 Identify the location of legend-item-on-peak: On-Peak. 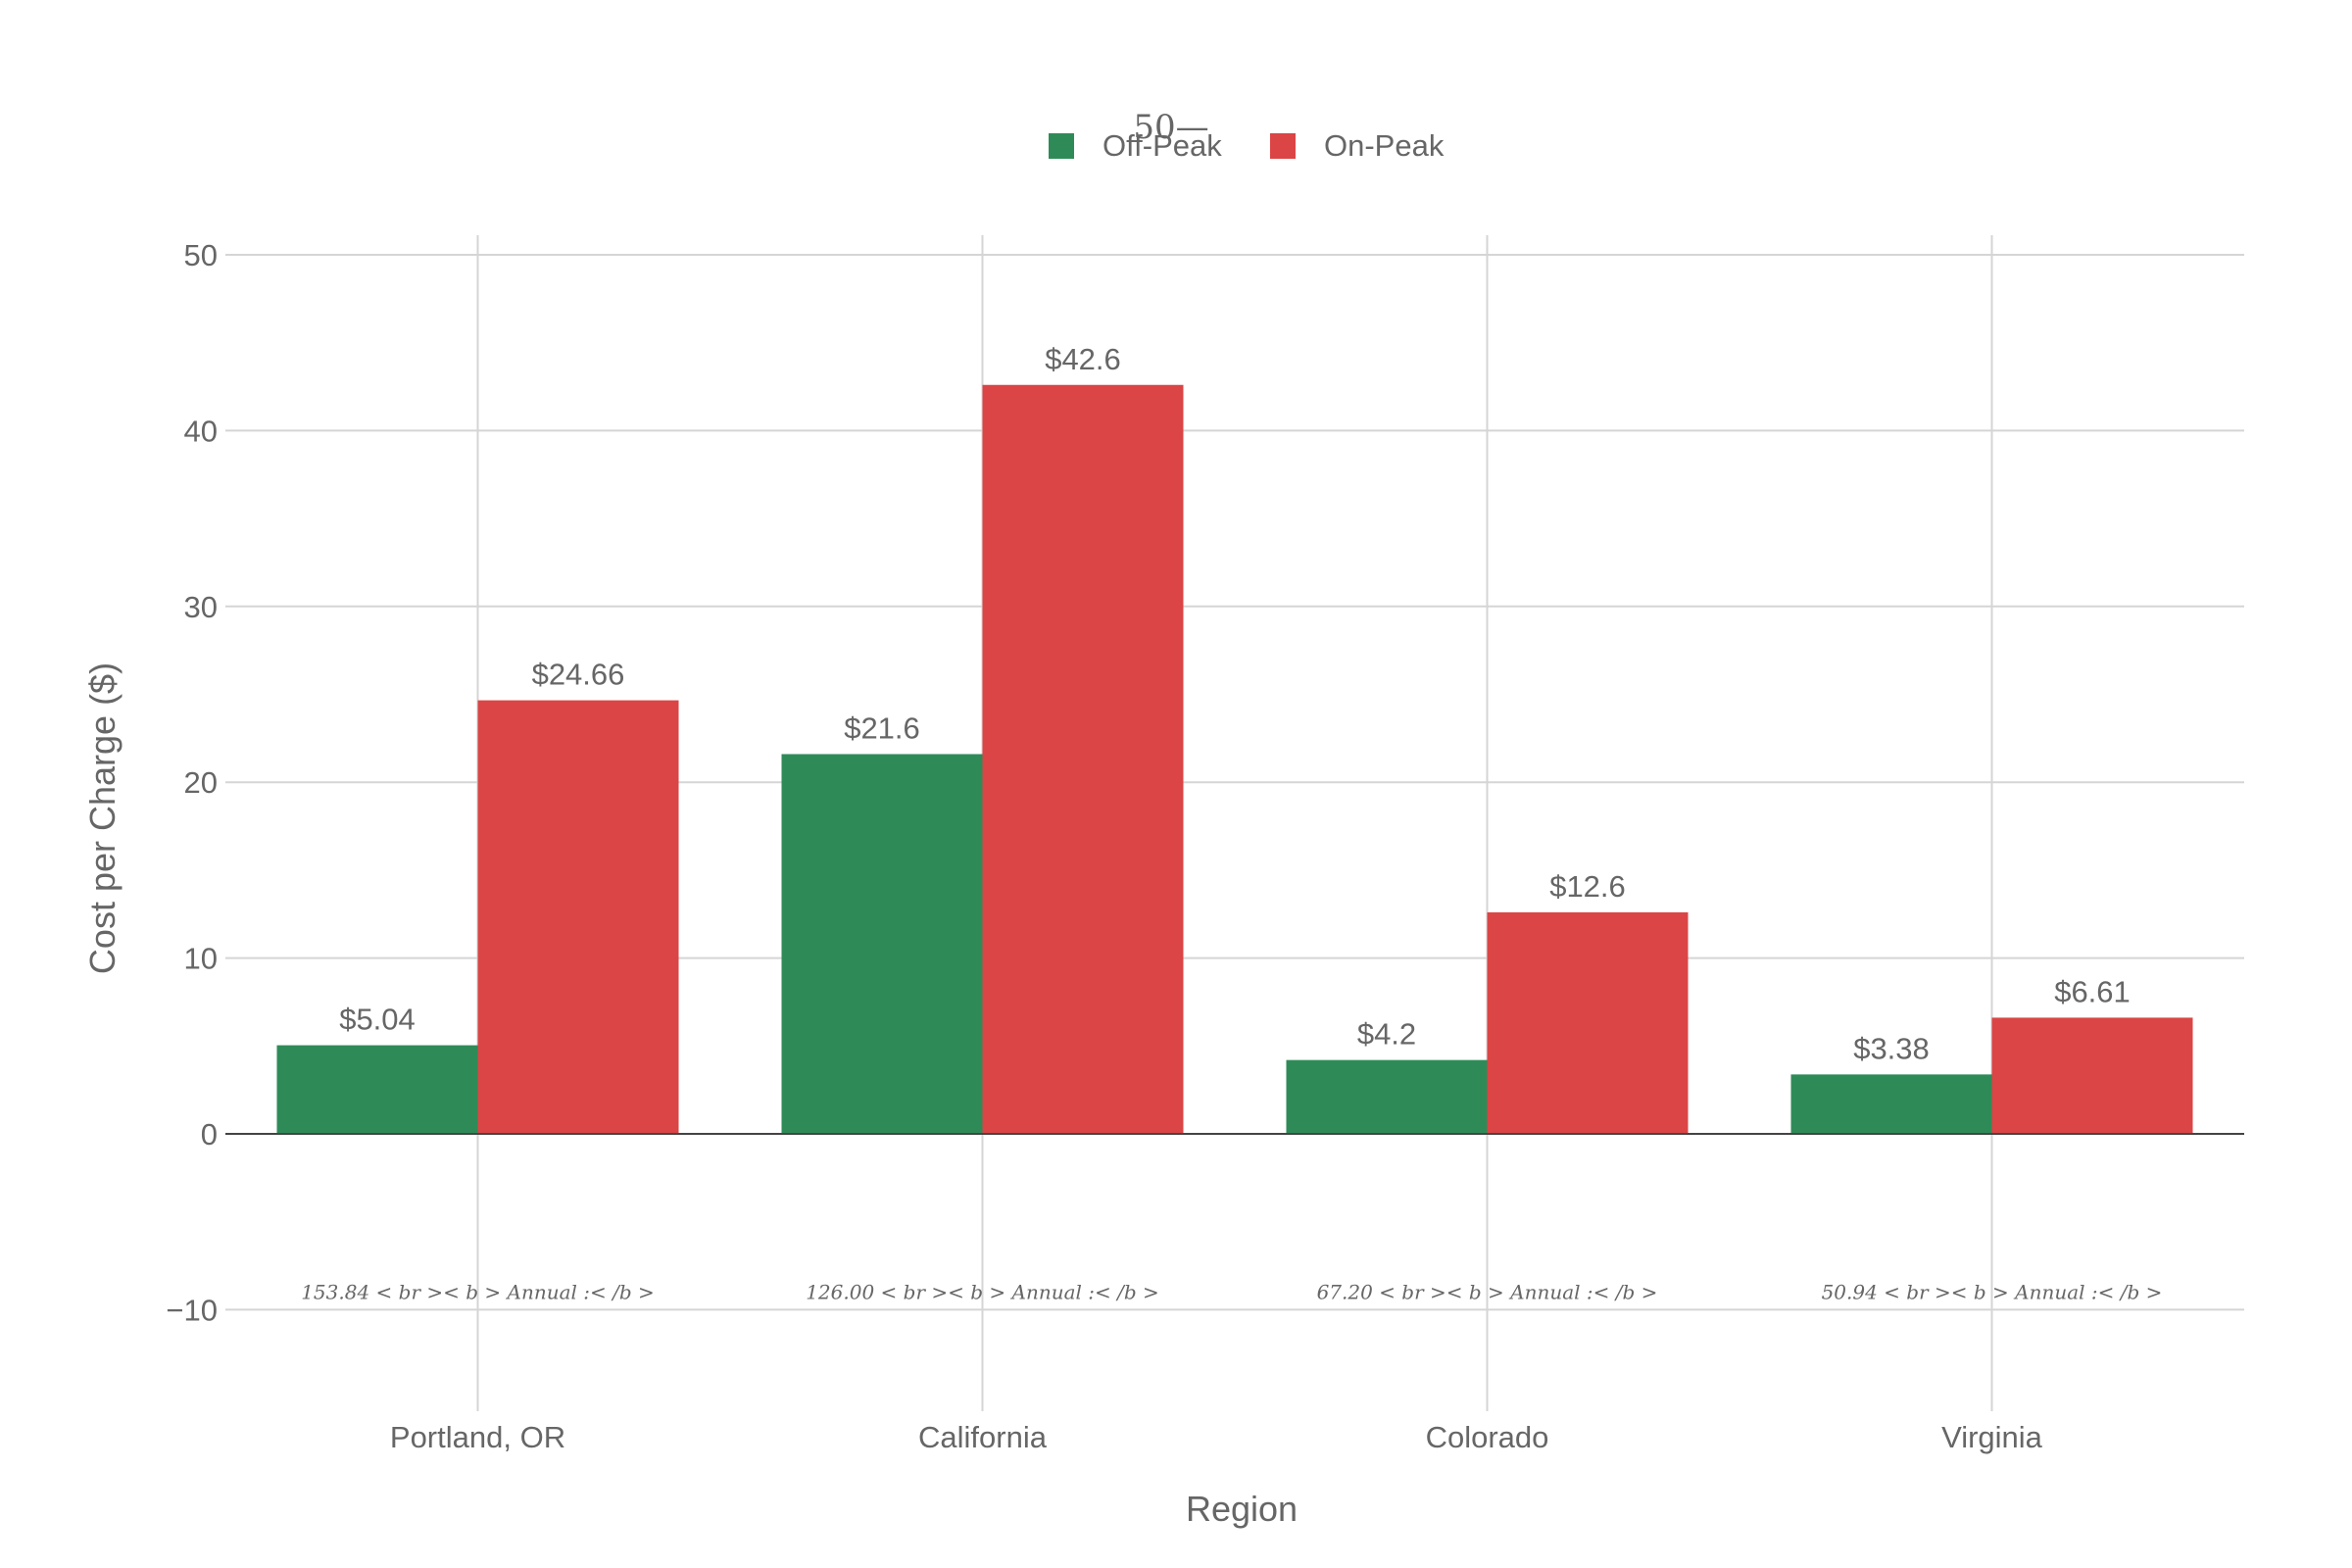
(1357, 145).